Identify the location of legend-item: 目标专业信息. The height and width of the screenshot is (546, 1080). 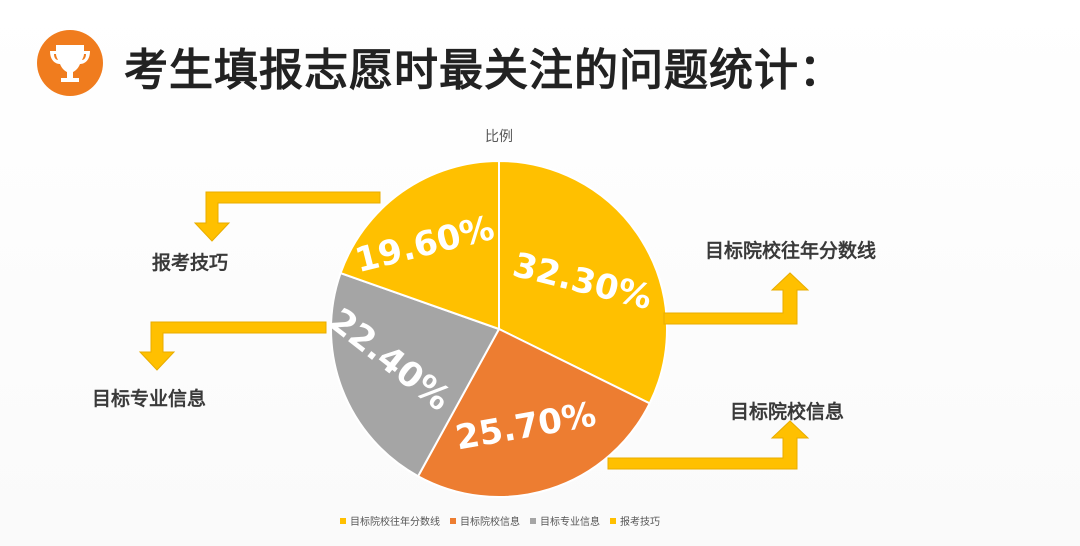
(565, 520).